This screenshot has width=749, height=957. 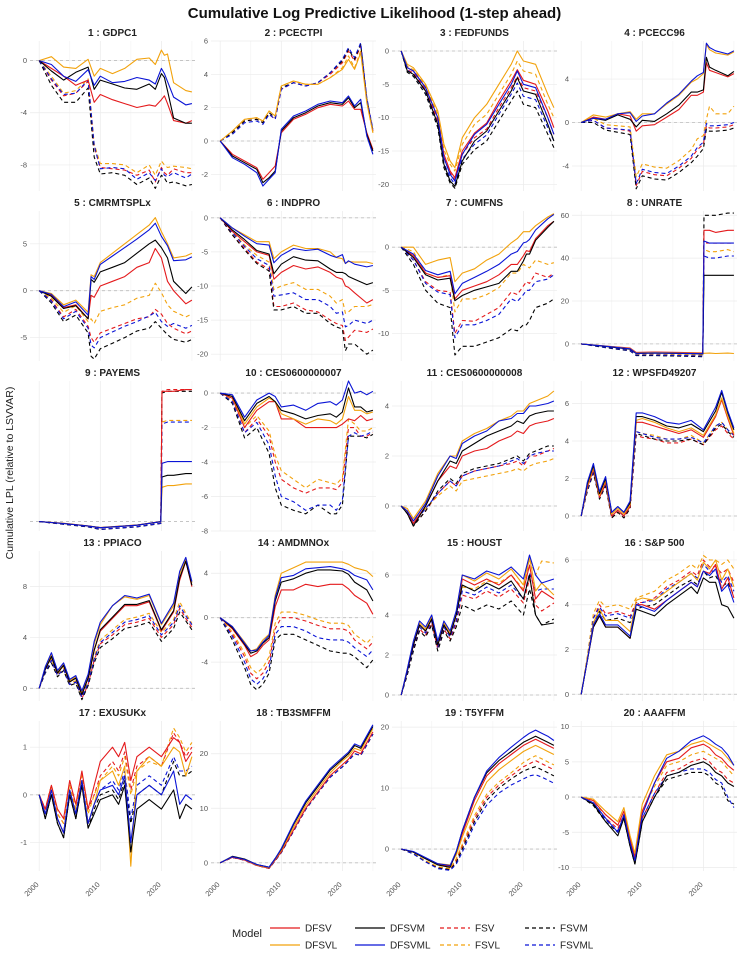 What do you see at coordinates (204, 496) in the screenshot?
I see `y-tick-label: -6` at bounding box center [204, 496].